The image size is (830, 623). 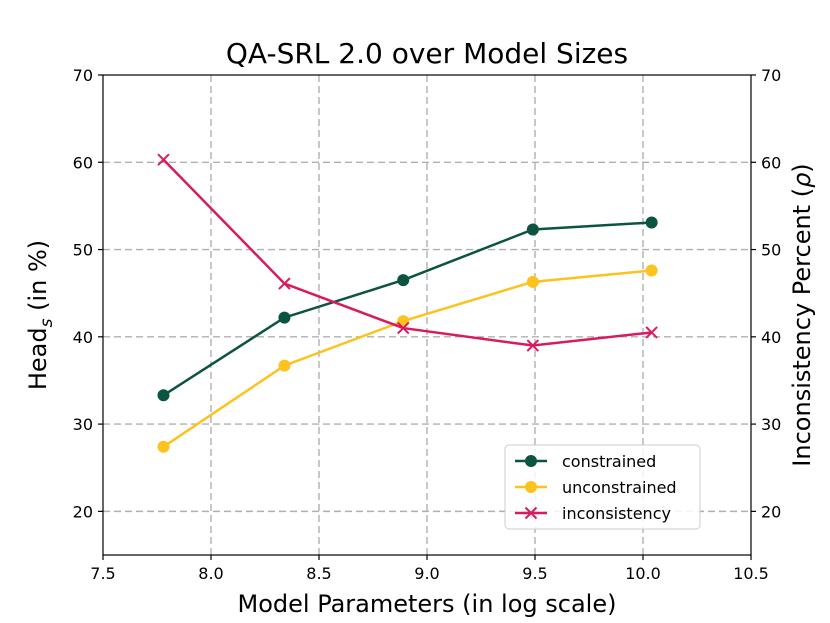 What do you see at coordinates (318, 573) in the screenshot?
I see `x-tick-label: 8.5` at bounding box center [318, 573].